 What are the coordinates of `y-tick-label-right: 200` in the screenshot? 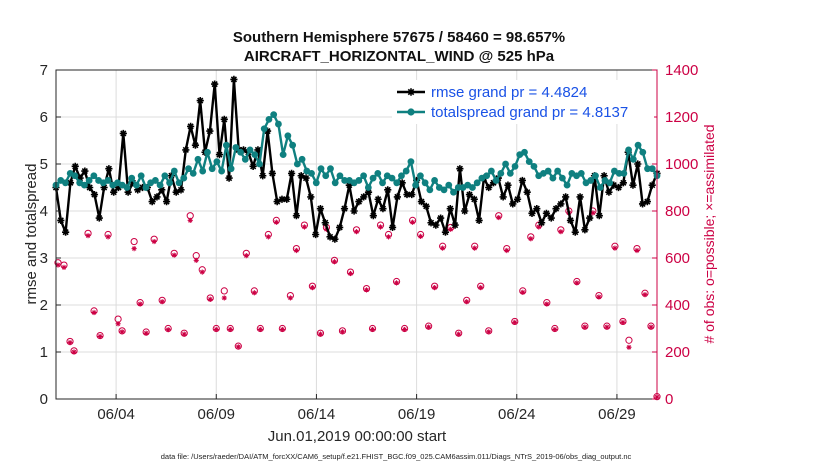 It's located at (677, 352).